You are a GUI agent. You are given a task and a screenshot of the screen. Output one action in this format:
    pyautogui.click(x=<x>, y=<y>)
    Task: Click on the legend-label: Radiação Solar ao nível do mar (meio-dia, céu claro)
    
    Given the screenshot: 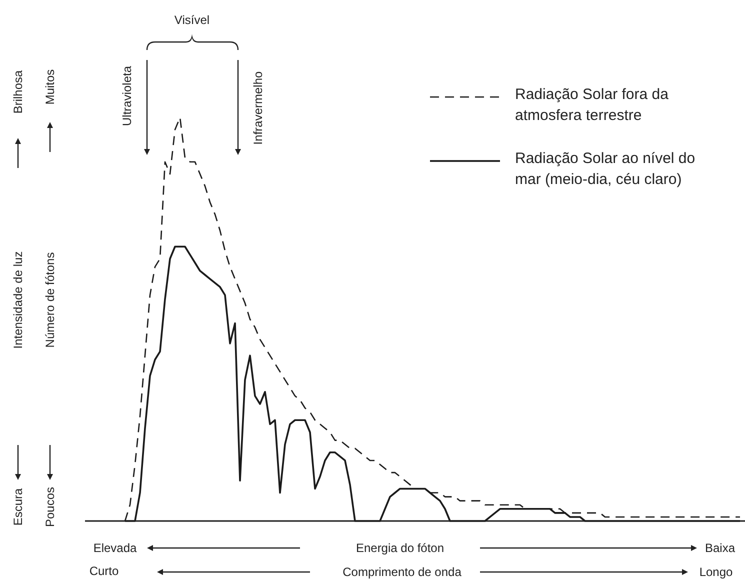 What is the action you would take?
    pyautogui.click(x=605, y=169)
    